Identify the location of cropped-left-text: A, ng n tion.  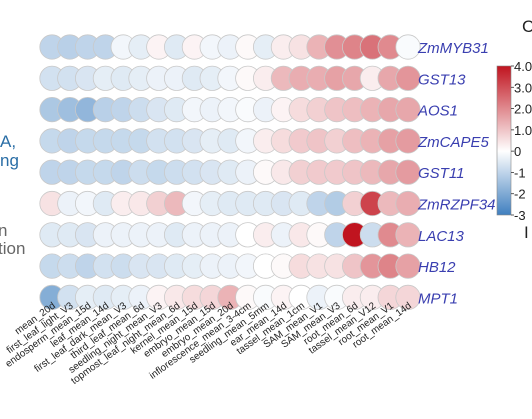
(12, 195).